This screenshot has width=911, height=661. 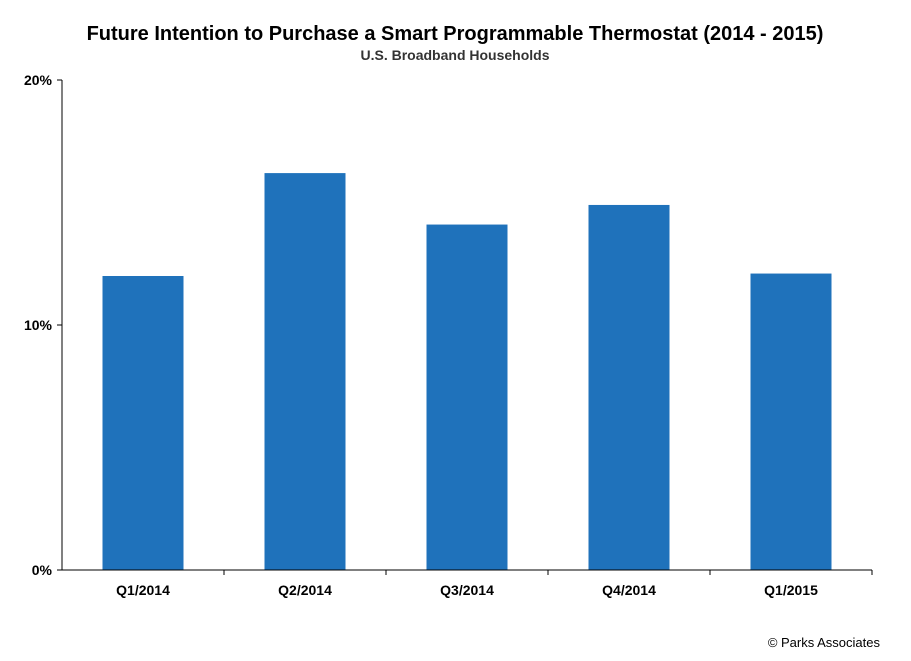 I want to click on y-tick-label: 10%, so click(x=38, y=325).